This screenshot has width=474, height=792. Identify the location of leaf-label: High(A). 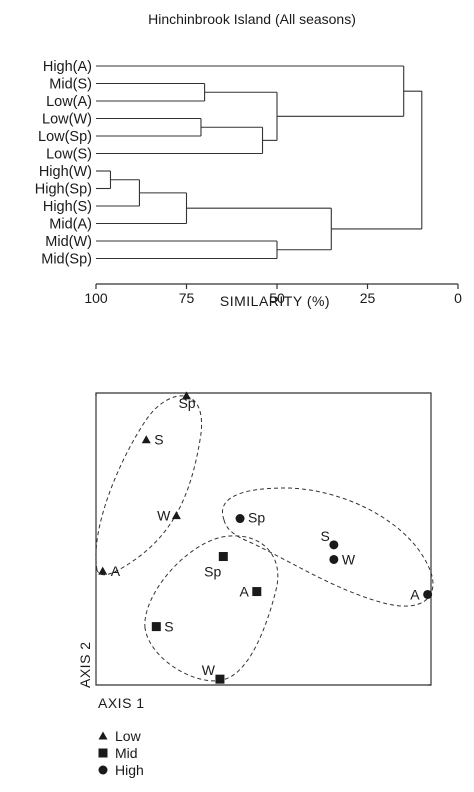
(67, 67).